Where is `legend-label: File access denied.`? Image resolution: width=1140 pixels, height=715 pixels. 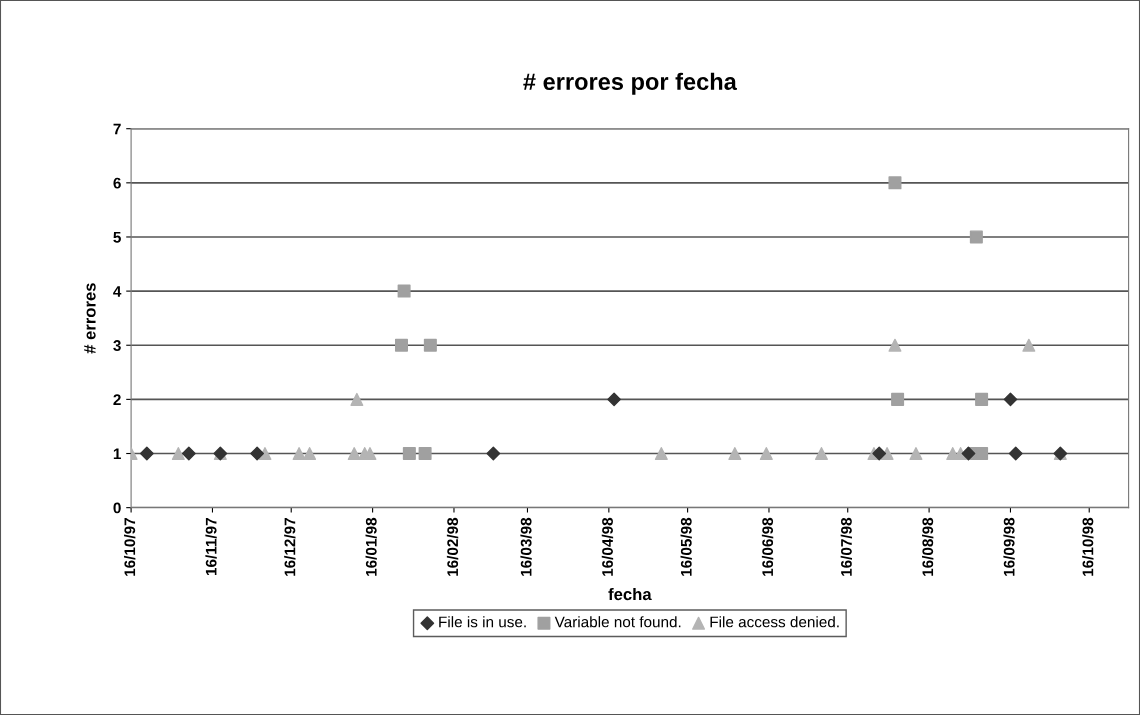
legend-label: File access denied. is located at coordinates (774, 622).